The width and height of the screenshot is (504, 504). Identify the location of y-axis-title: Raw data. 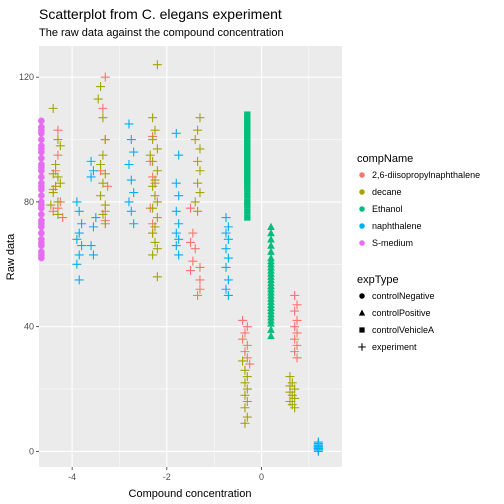
(11, 256).